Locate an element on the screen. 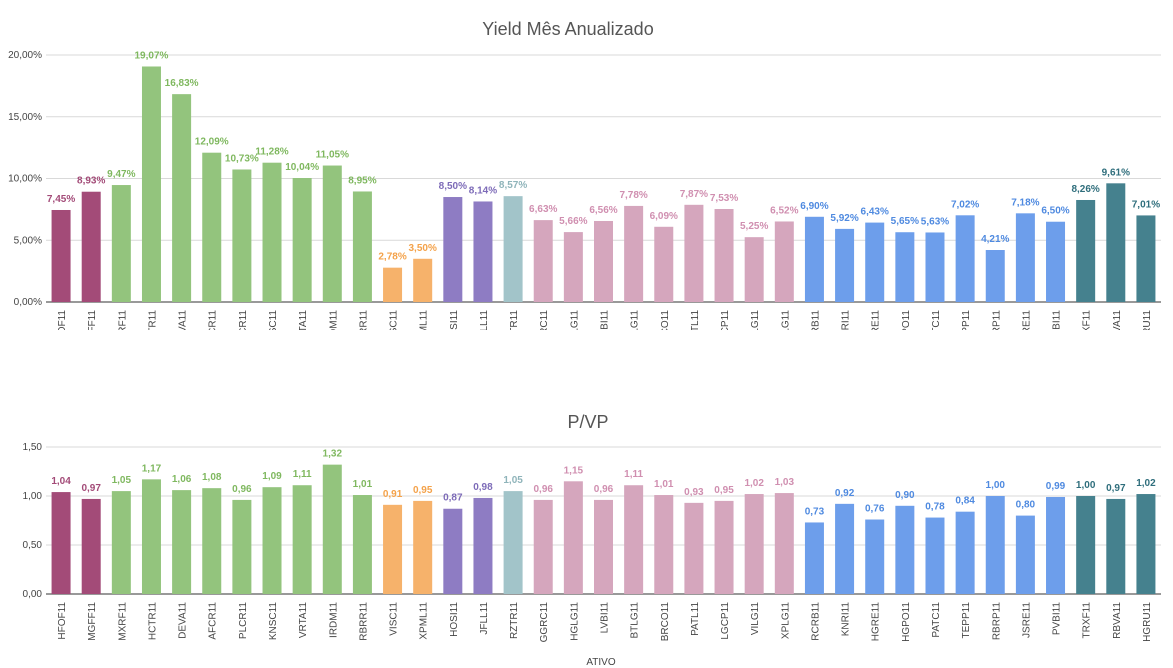 This screenshot has height=668, width=1173. yield-data-label: 6,90% is located at coordinates (814, 206).